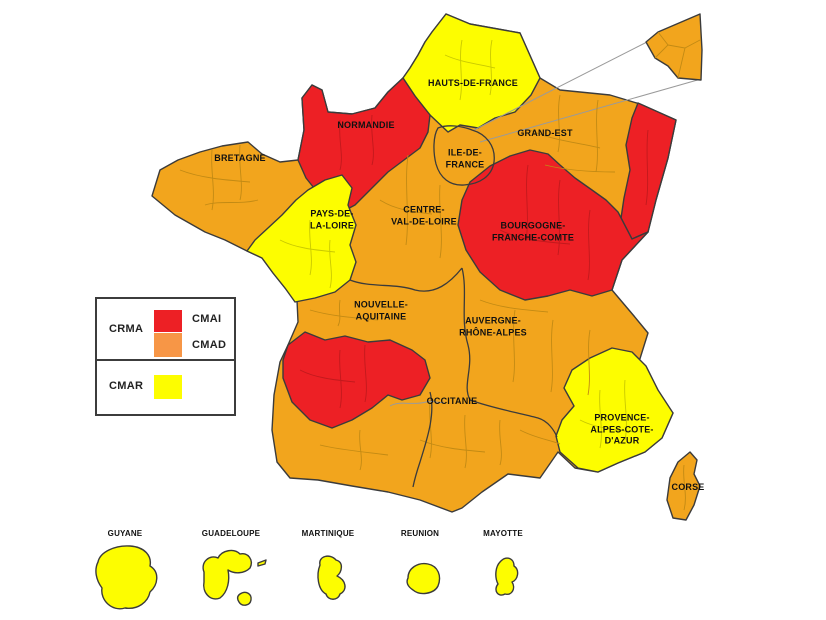 The height and width of the screenshot is (620, 826). I want to click on region-shape-nouvelle-aquitaine-red, so click(356, 380).